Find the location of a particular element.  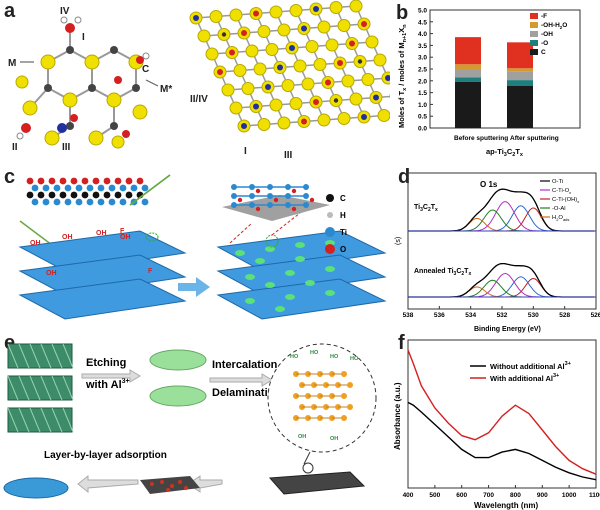

d-ylabel: (s) is located at coordinates (398, 241).